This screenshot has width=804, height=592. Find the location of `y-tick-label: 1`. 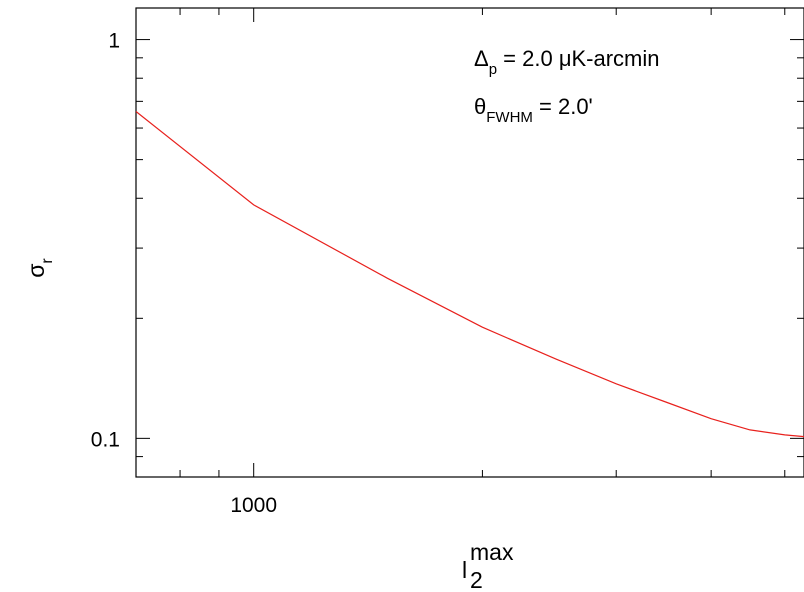

y-tick-label: 1 is located at coordinates (114, 41).